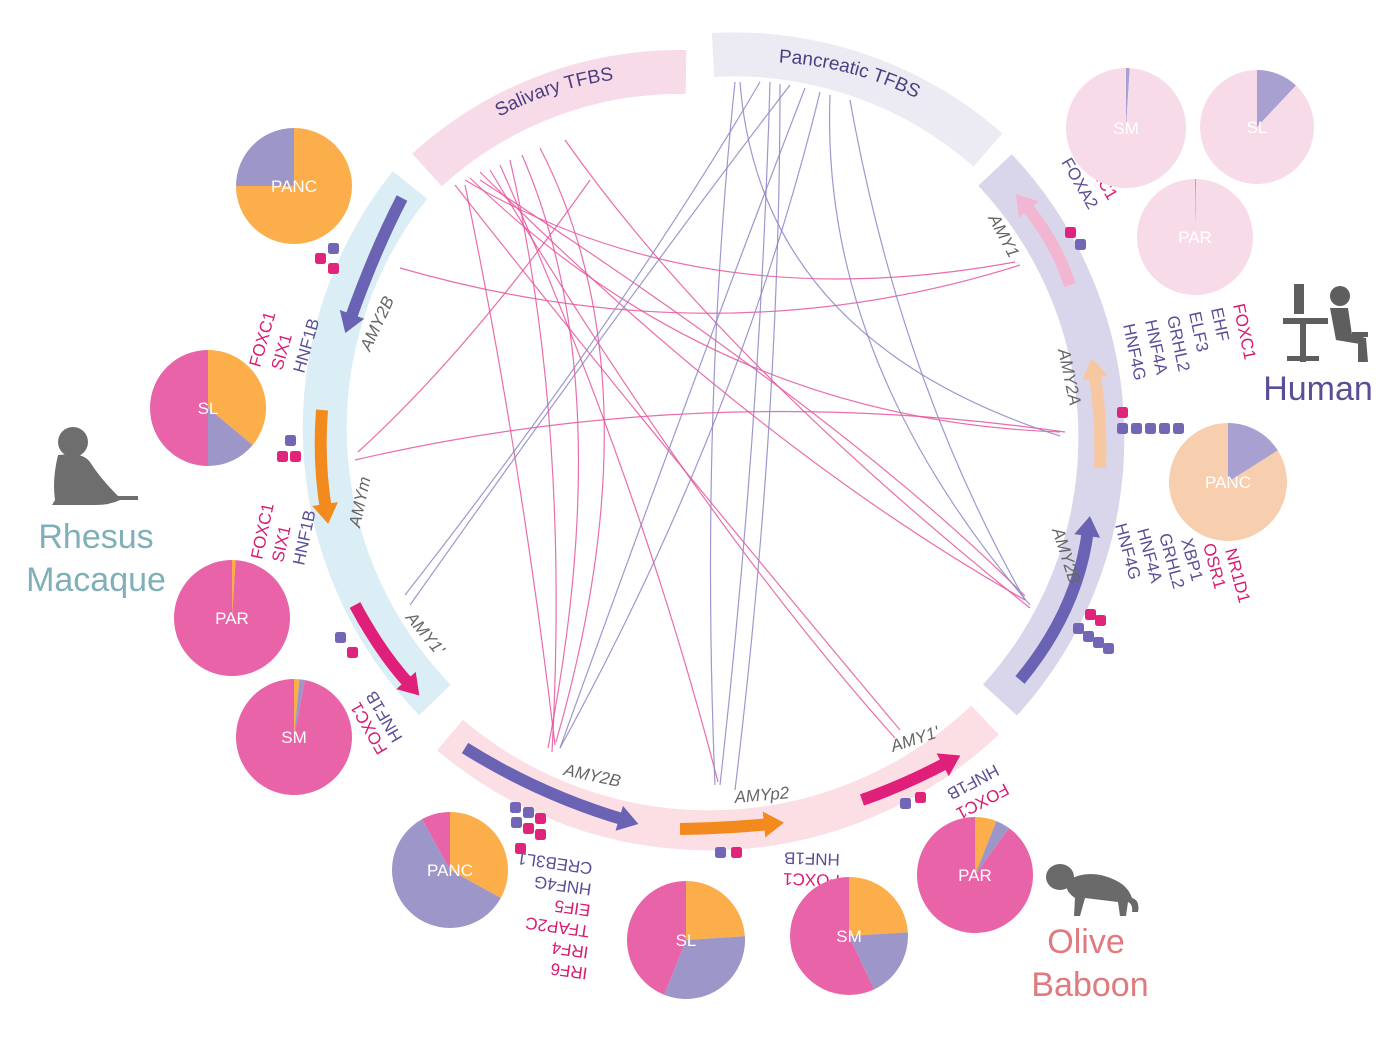 This screenshot has width=1400, height=1037. What do you see at coordinates (294, 186) in the screenshot?
I see `pie-rh-panc: PANC` at bounding box center [294, 186].